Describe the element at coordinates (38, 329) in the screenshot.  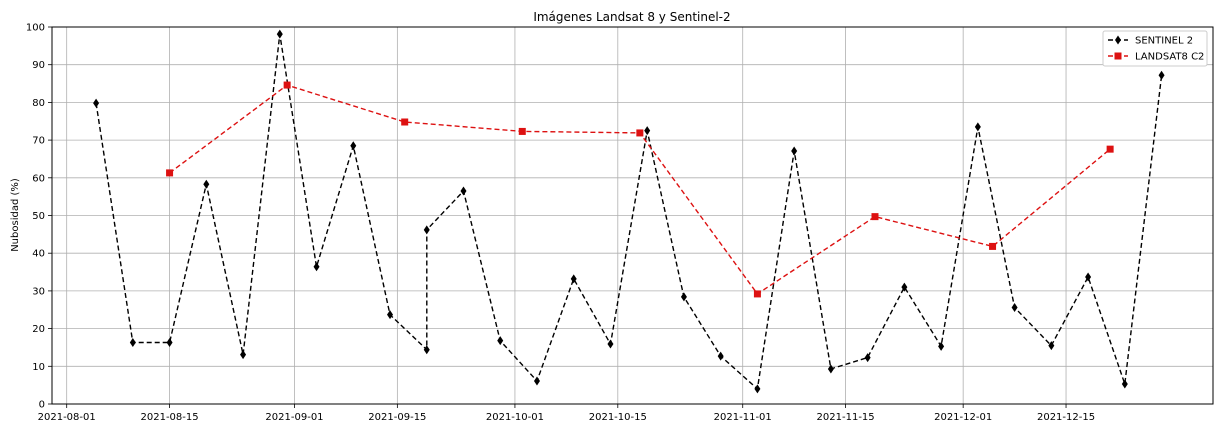
I see `y-tick-label: 20` at that location.